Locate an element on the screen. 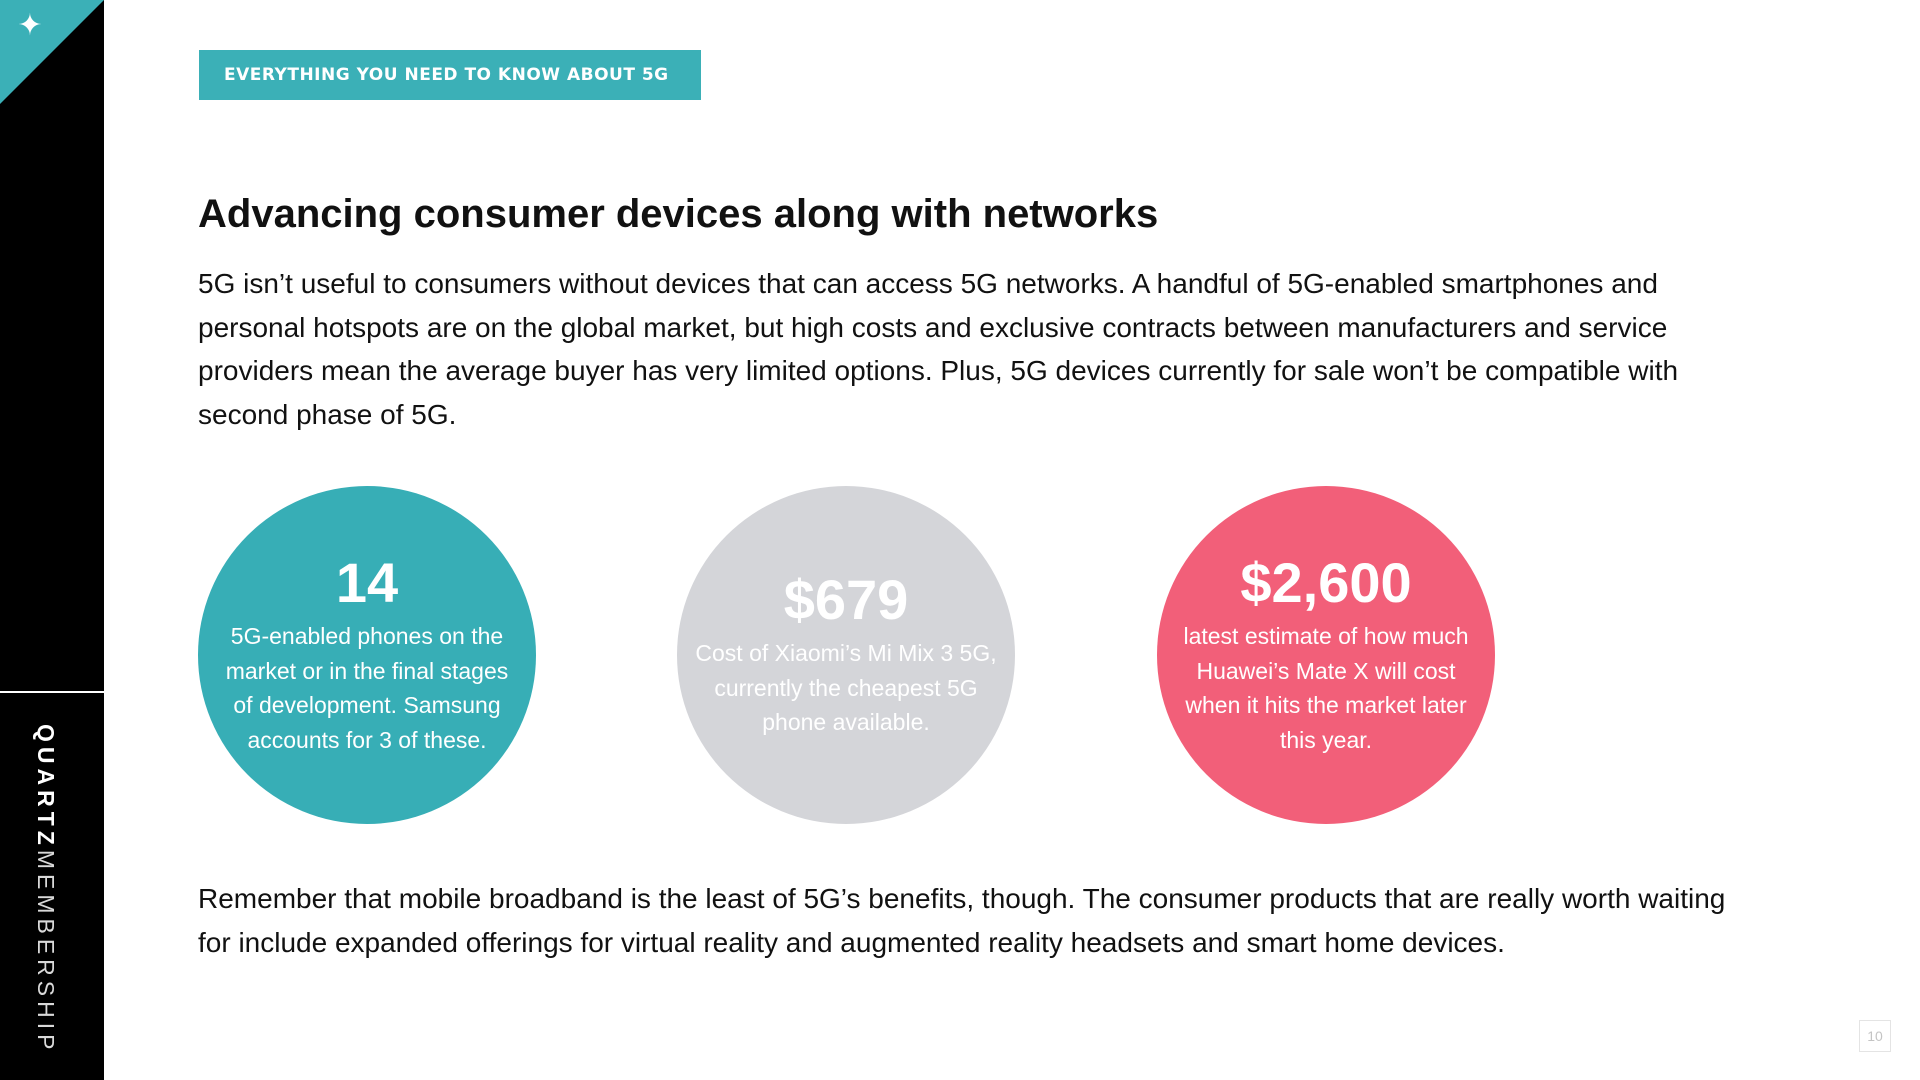  brand-logo: QUARTZMEMBERSHIP is located at coordinates (45, 889).